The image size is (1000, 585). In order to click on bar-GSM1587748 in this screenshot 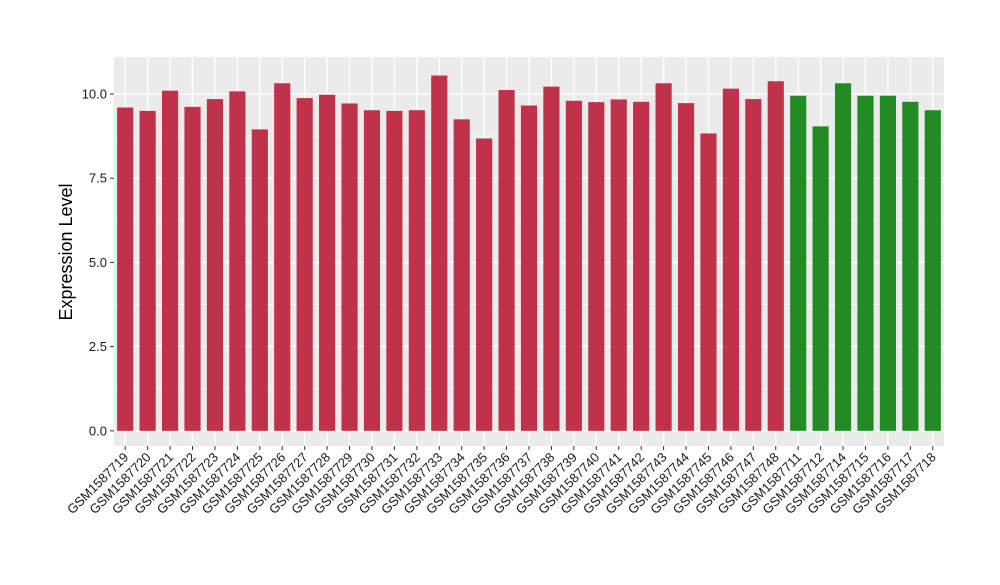, I will do `click(775, 256)`.